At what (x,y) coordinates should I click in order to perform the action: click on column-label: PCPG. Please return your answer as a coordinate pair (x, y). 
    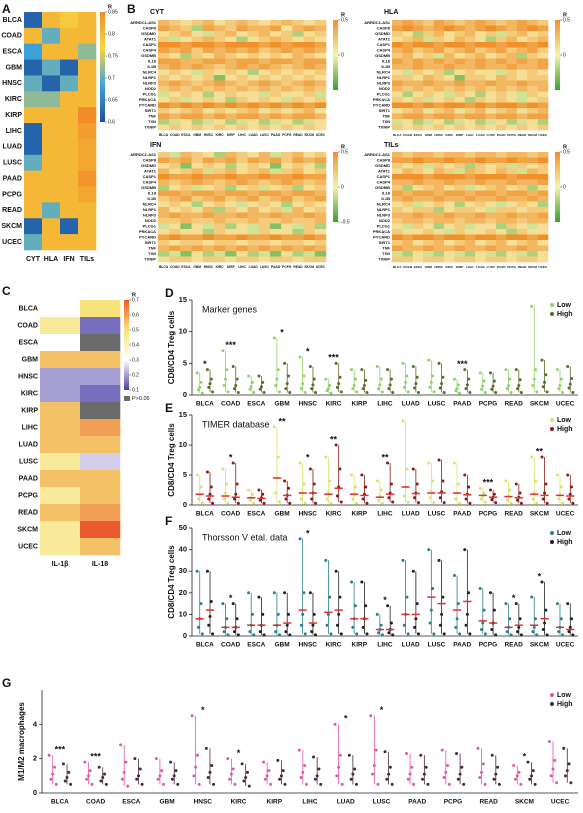
    Looking at the image, I should click on (287, 267).